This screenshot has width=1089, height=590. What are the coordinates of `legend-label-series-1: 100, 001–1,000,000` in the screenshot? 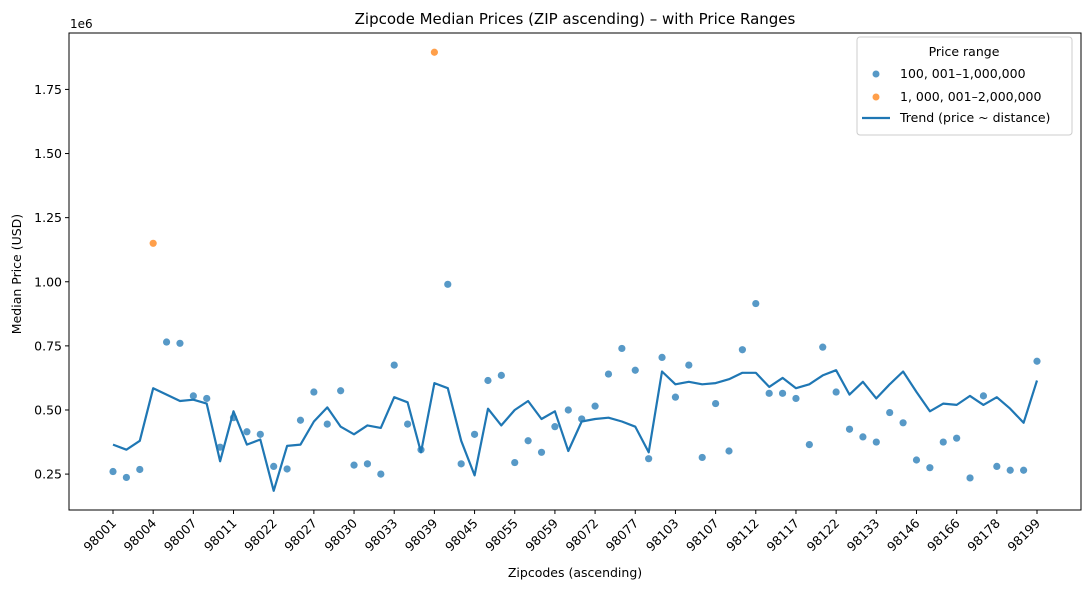 It's located at (963, 73).